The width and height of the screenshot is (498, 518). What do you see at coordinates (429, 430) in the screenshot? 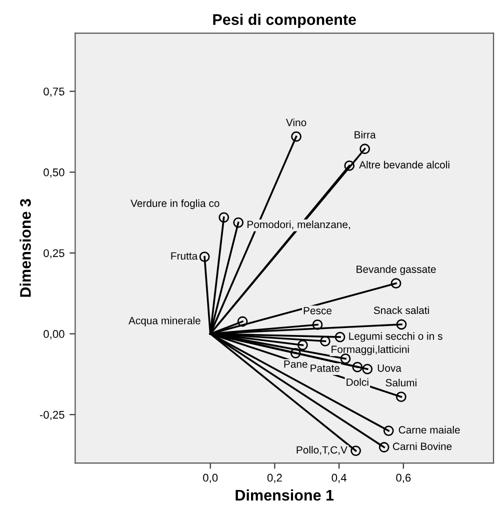
I see `annotation: Carne maiale` at bounding box center [429, 430].